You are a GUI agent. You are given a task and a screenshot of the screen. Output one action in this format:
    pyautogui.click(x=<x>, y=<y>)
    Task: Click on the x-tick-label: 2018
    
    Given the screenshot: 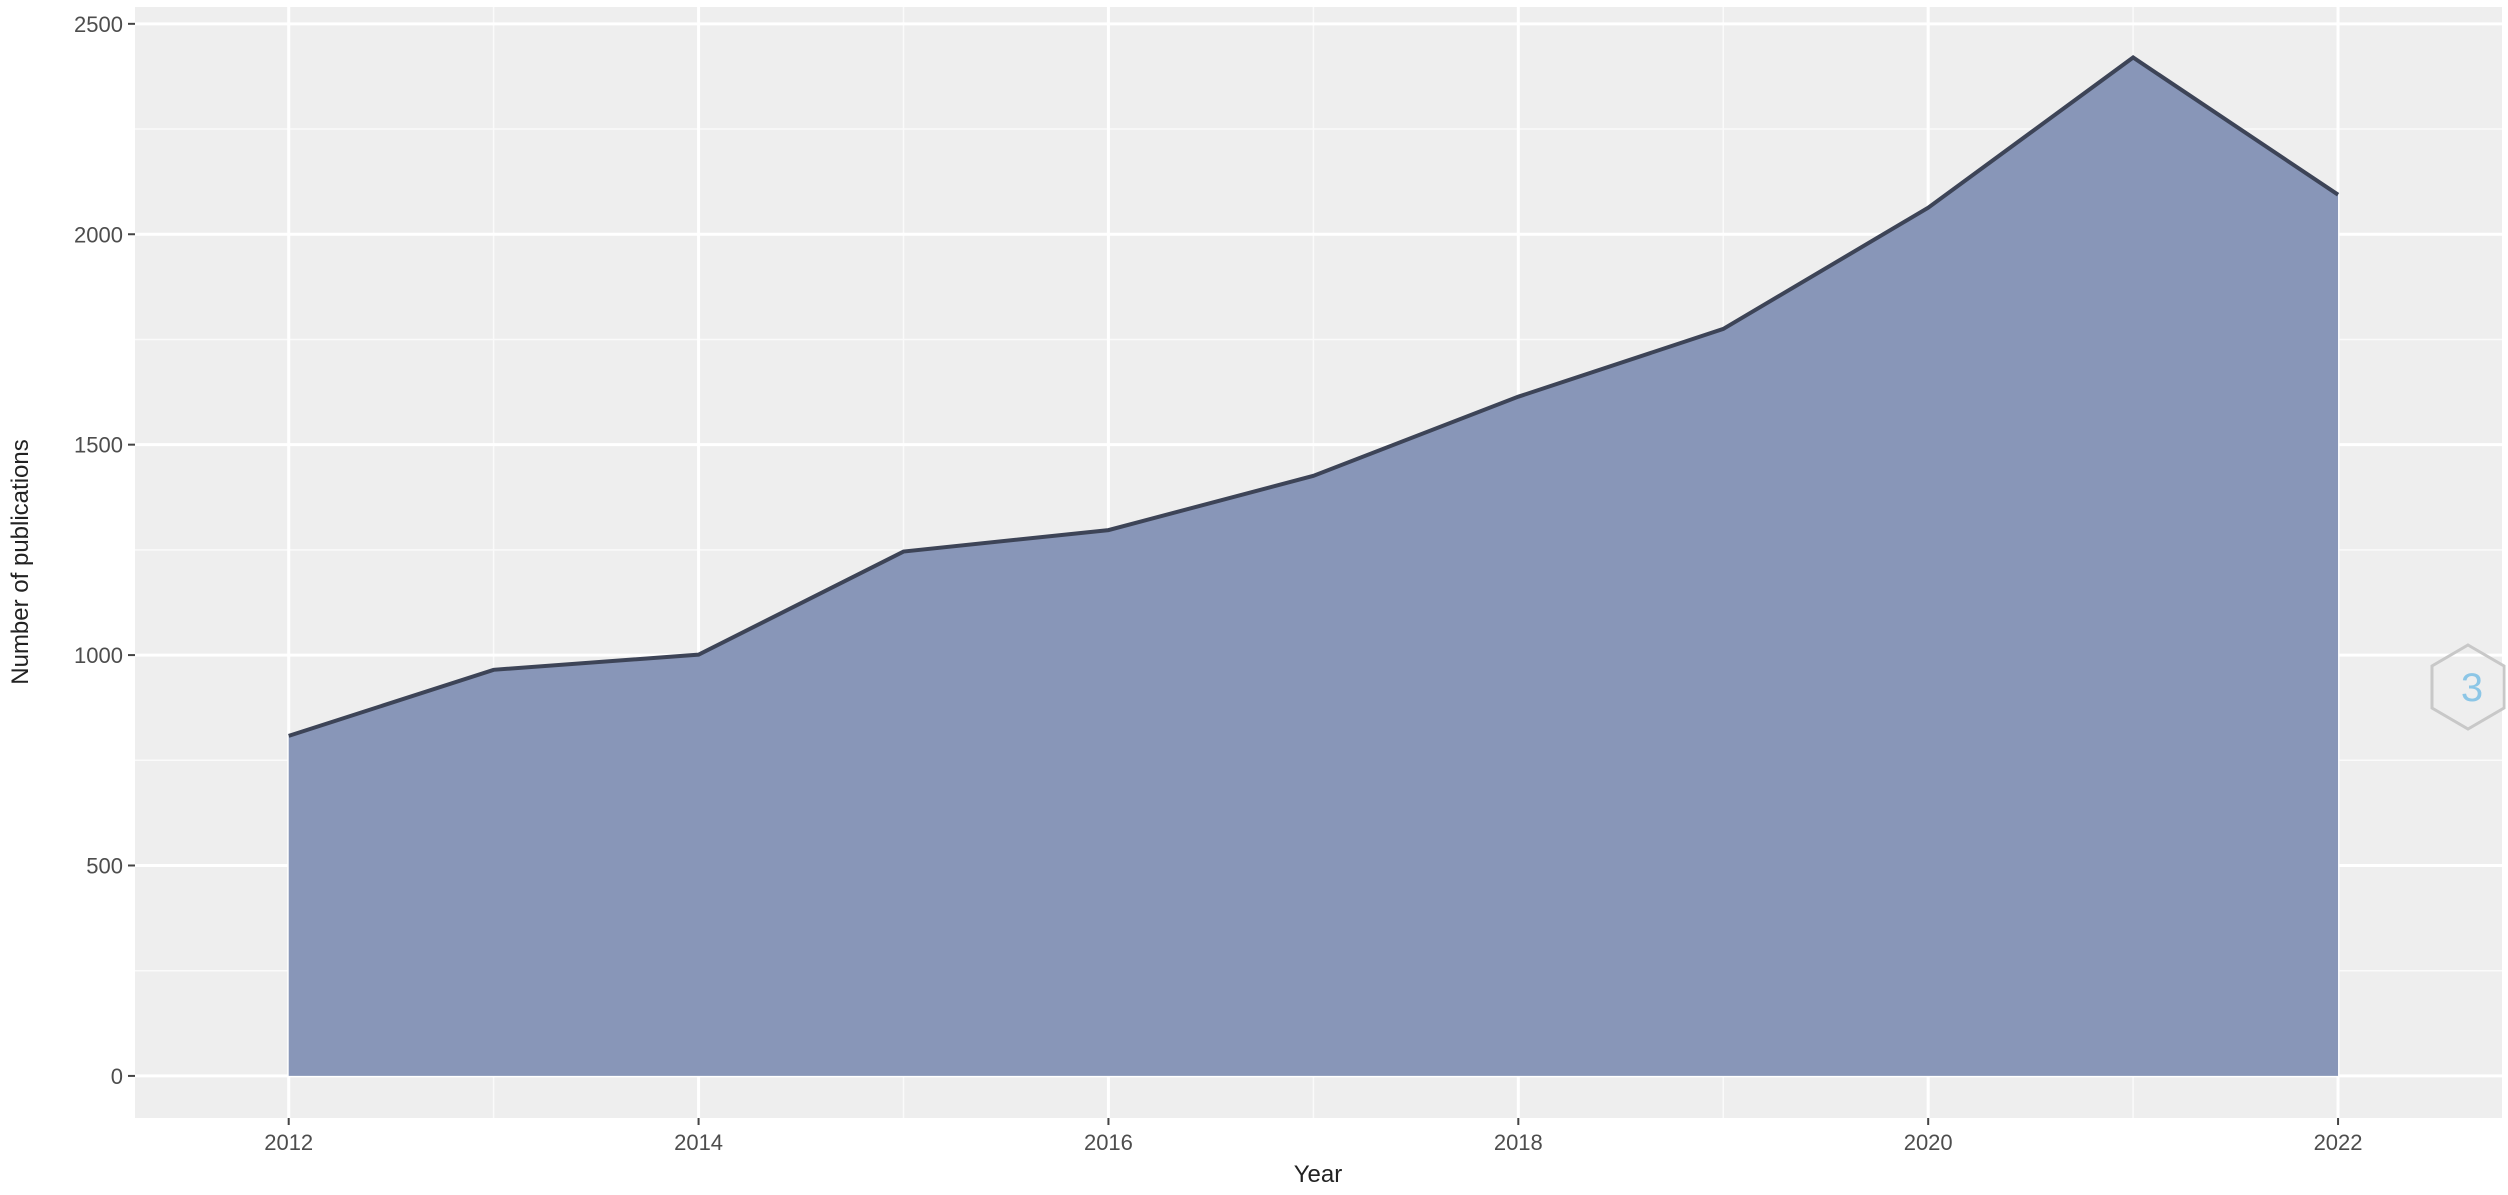 What is the action you would take?
    pyautogui.click(x=1518, y=1142)
    